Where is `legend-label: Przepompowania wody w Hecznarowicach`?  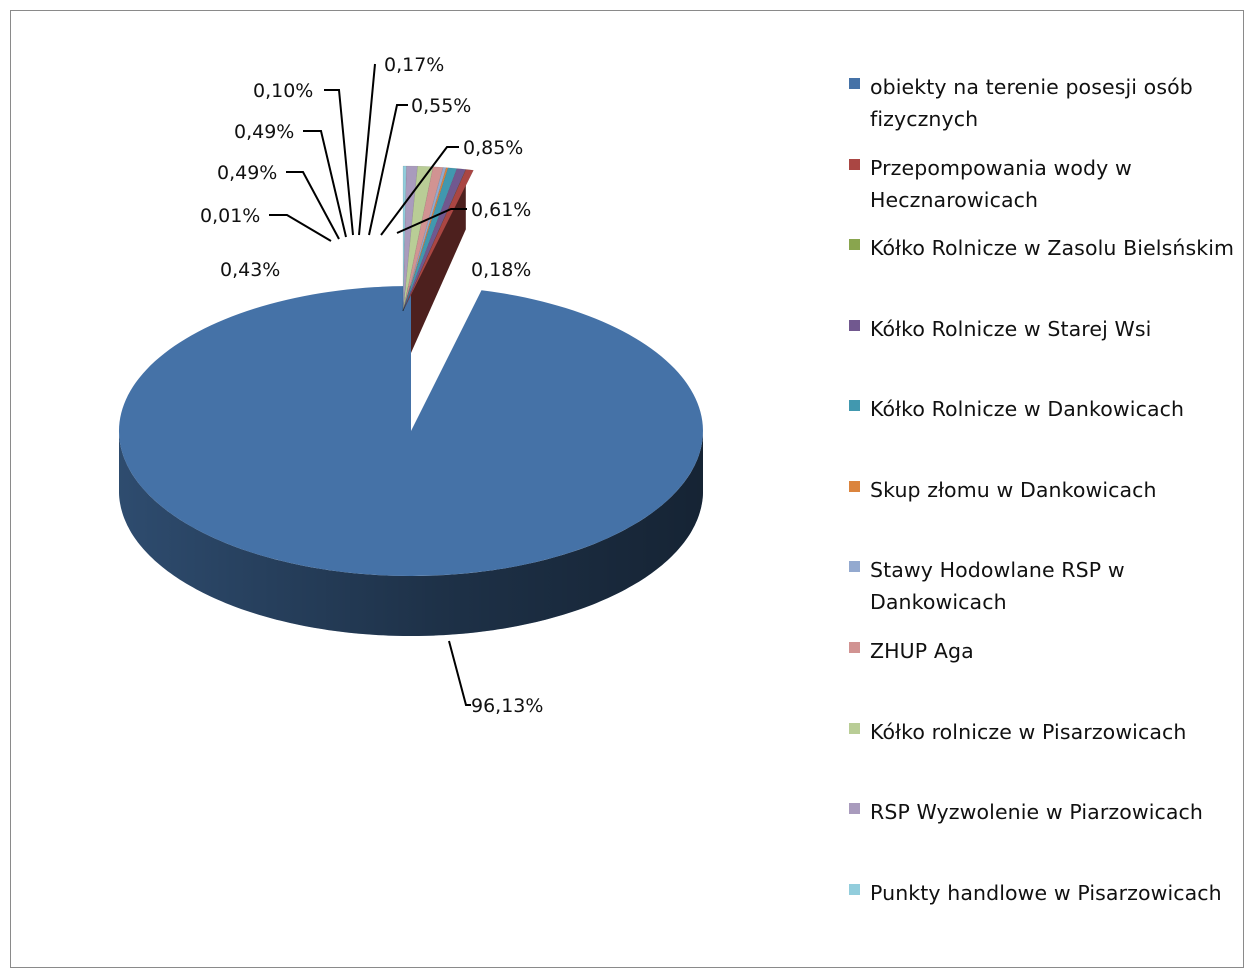 legend-label: Przepompowania wody w Hecznarowicach is located at coordinates (1001, 184).